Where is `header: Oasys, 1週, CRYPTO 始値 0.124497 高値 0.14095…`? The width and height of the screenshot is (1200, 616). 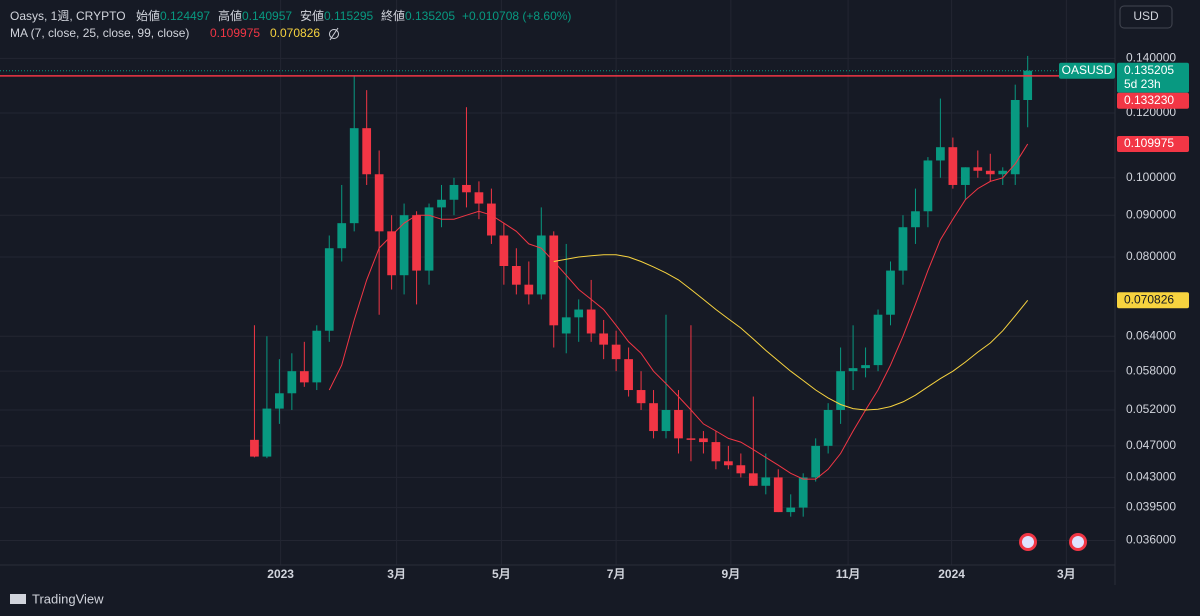
header: Oasys, 1週, CRYPTO 始値 0.124497 高値 0.14095… is located at coordinates (290, 24).